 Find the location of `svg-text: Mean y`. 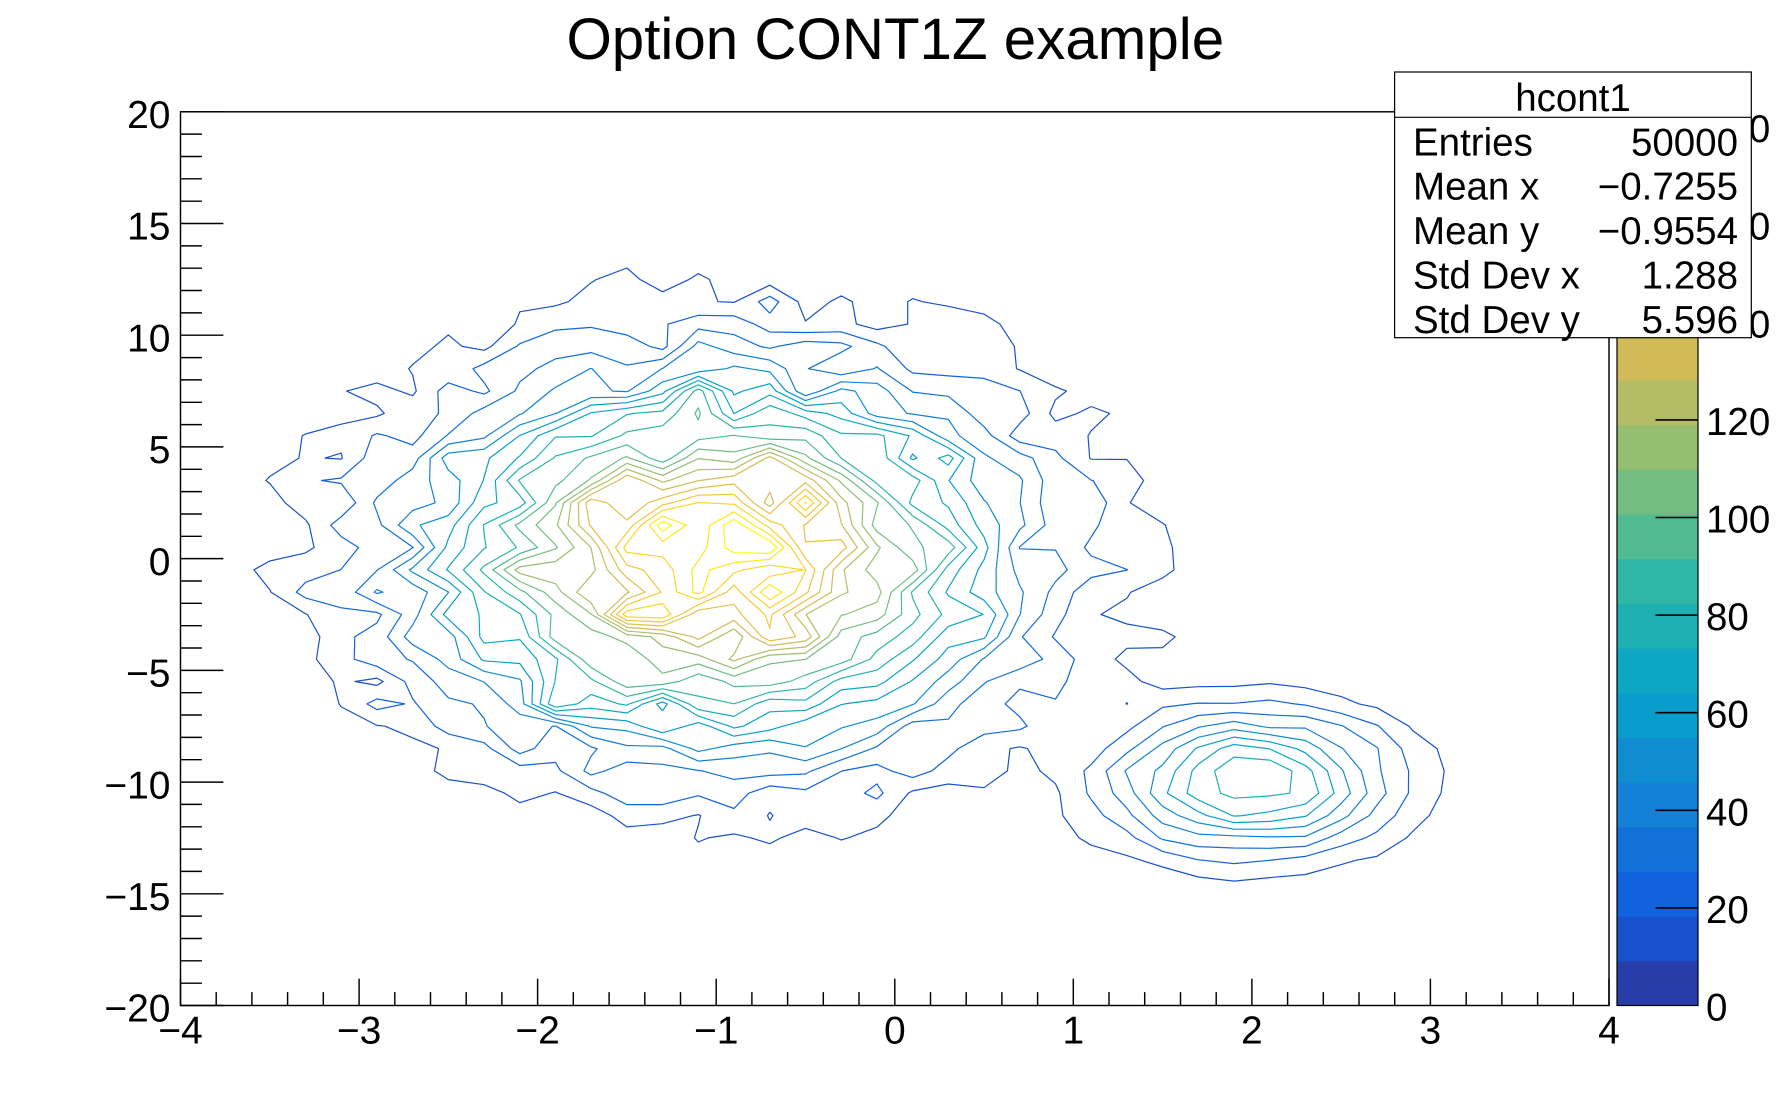

svg-text: Mean y is located at coordinates (1476, 231).